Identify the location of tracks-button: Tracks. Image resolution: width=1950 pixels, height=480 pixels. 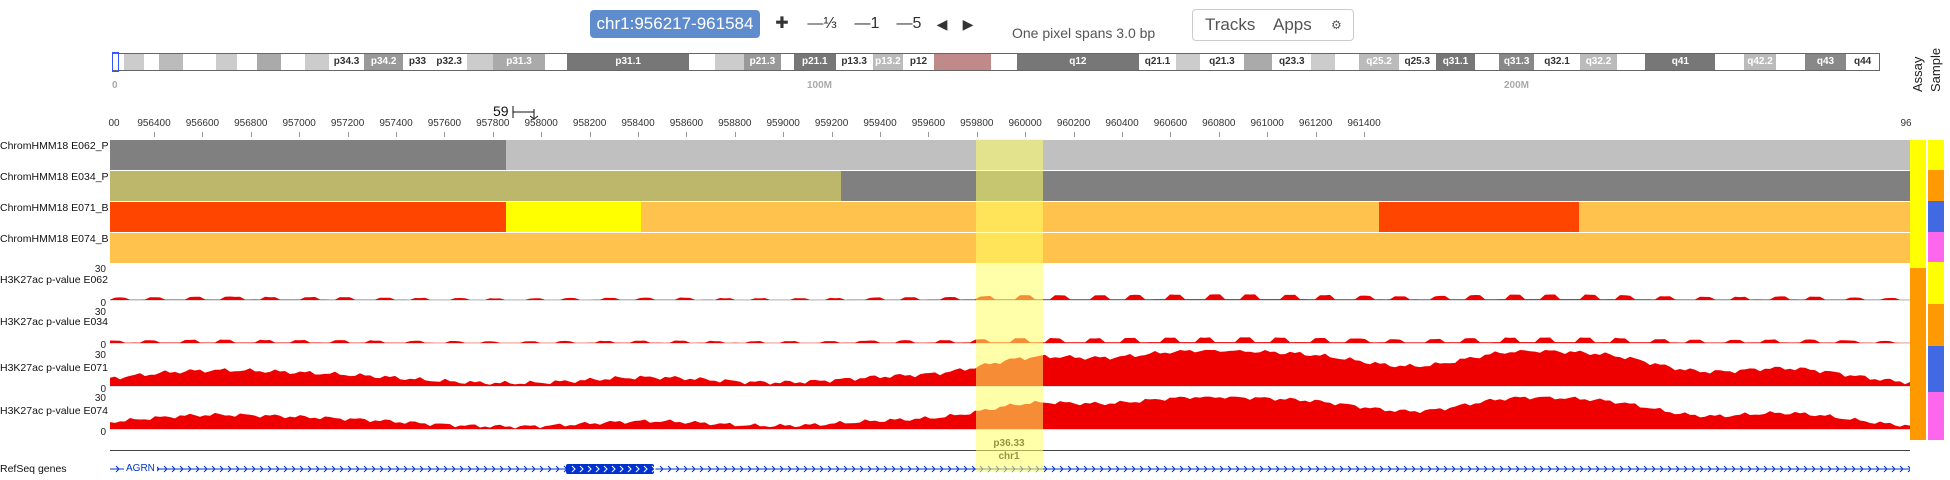
(1230, 24).